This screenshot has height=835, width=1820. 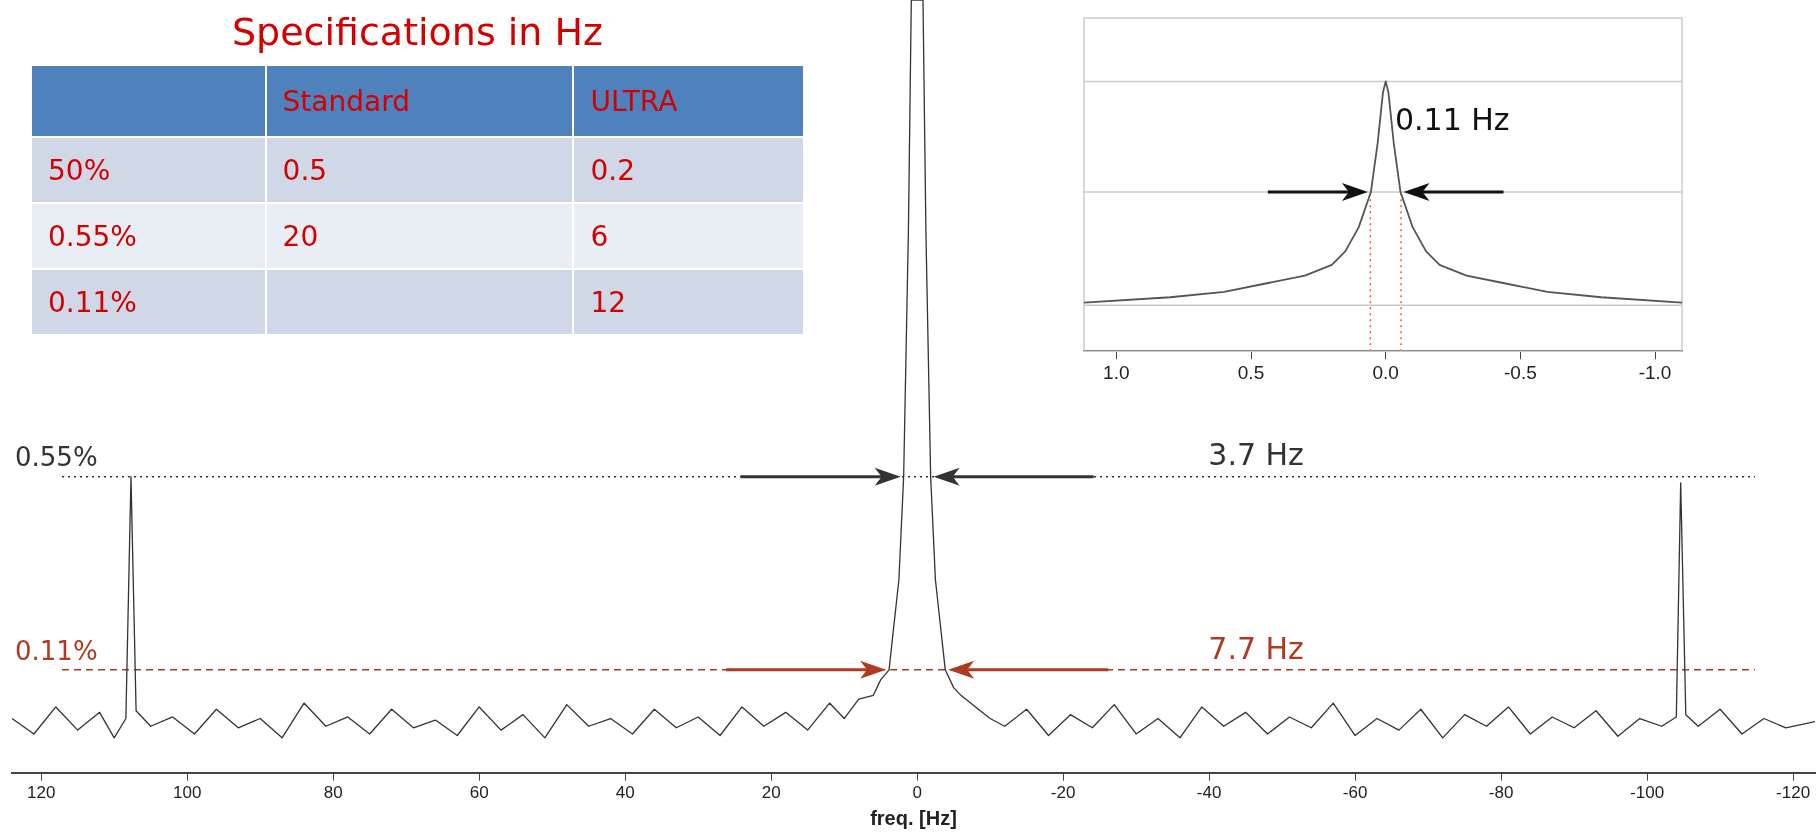 I want to click on annotation: 0.55%, so click(x=56, y=457).